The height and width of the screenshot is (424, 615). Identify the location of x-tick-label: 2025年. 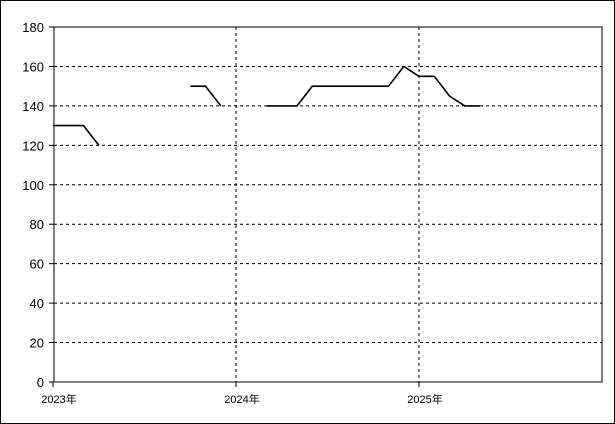
(424, 399).